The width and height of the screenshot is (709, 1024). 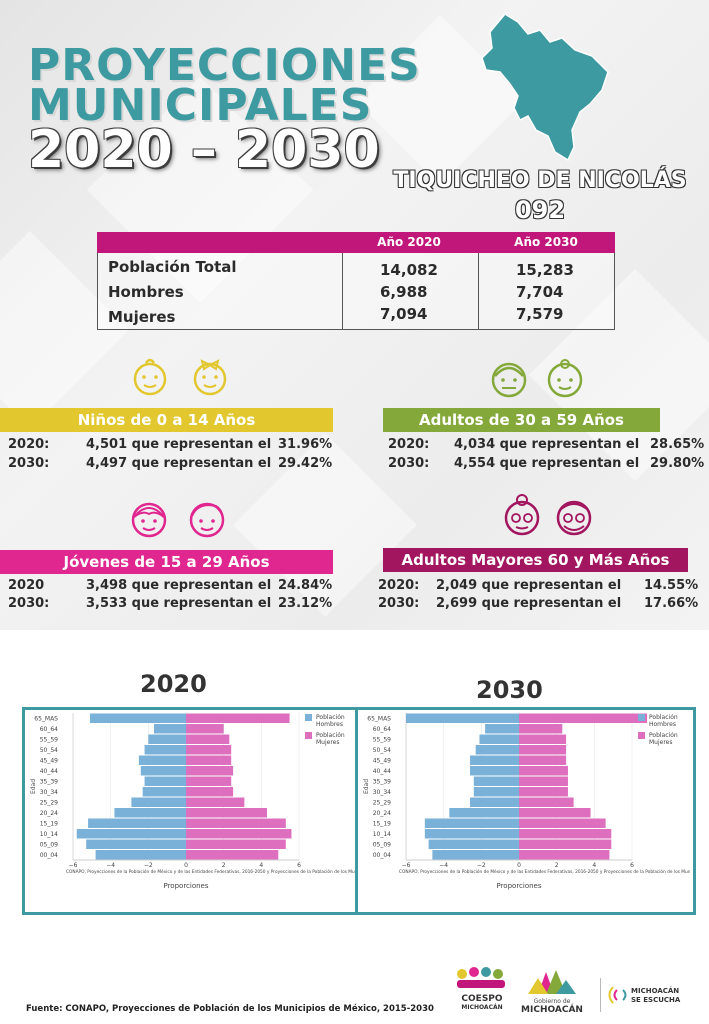 I want to click on x-tick-label: 0, so click(x=186, y=865).